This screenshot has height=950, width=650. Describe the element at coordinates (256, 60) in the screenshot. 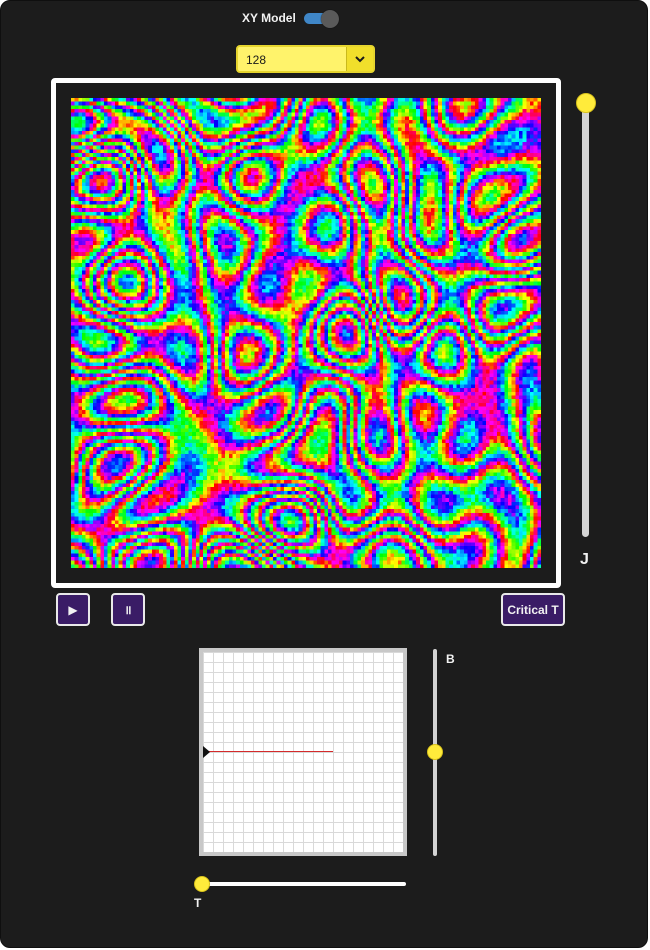

I see `lattice-size-value: 128` at that location.